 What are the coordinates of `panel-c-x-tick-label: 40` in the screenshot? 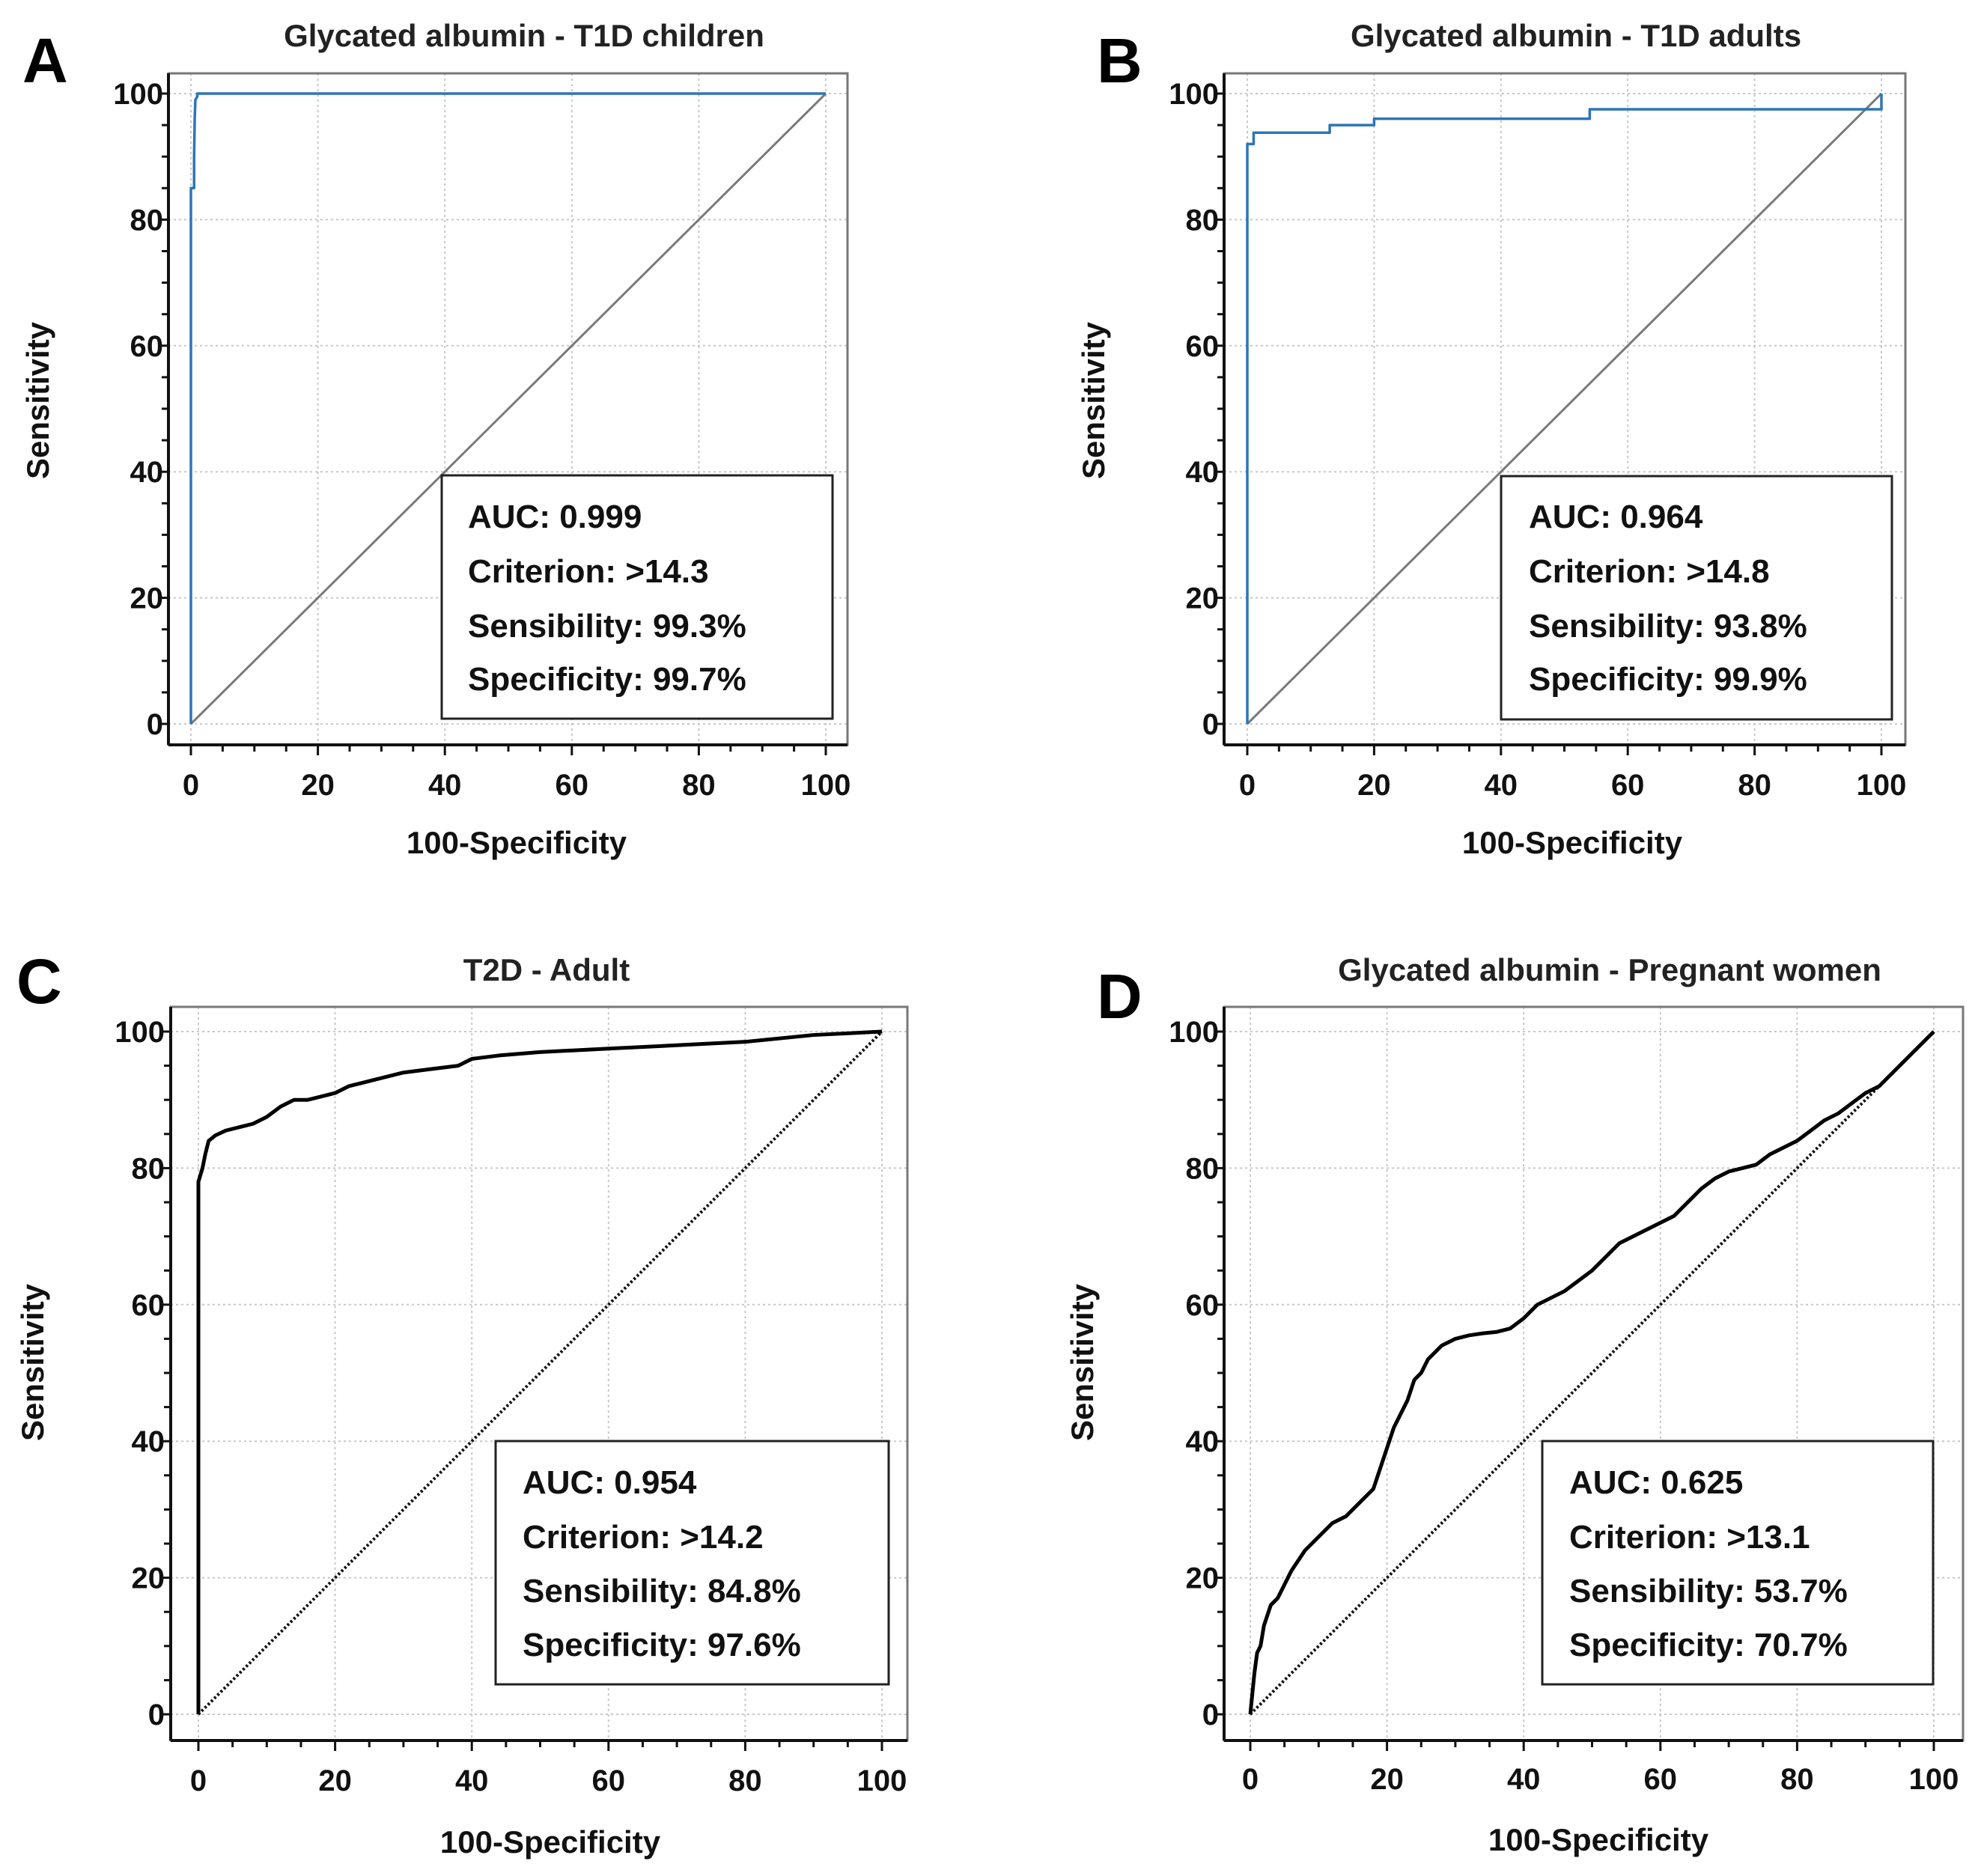 It's located at (472, 1780).